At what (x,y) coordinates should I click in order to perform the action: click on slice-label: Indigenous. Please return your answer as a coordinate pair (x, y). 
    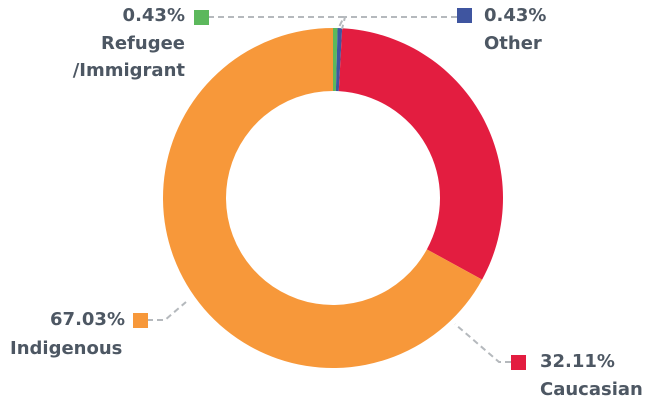
    Looking at the image, I should click on (66, 348).